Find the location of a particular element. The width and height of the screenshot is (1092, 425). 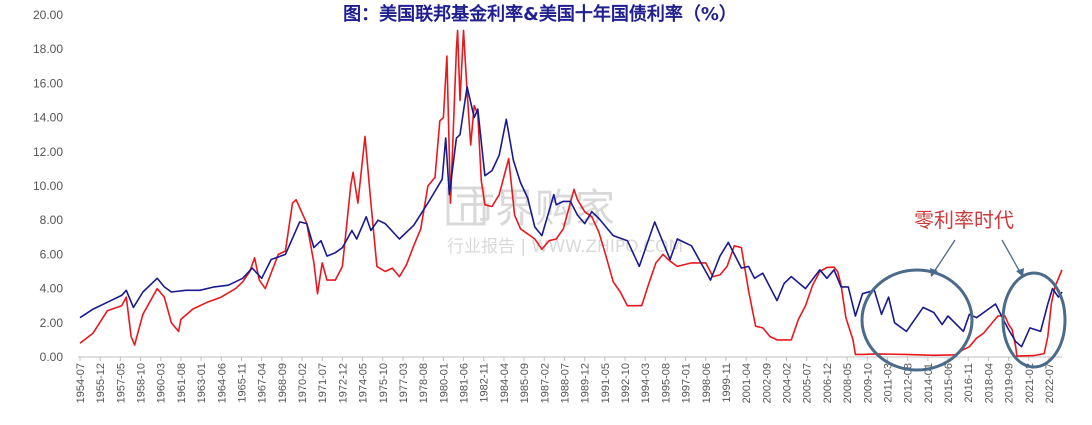

y-tick-label: 6.00 is located at coordinates (52, 254).